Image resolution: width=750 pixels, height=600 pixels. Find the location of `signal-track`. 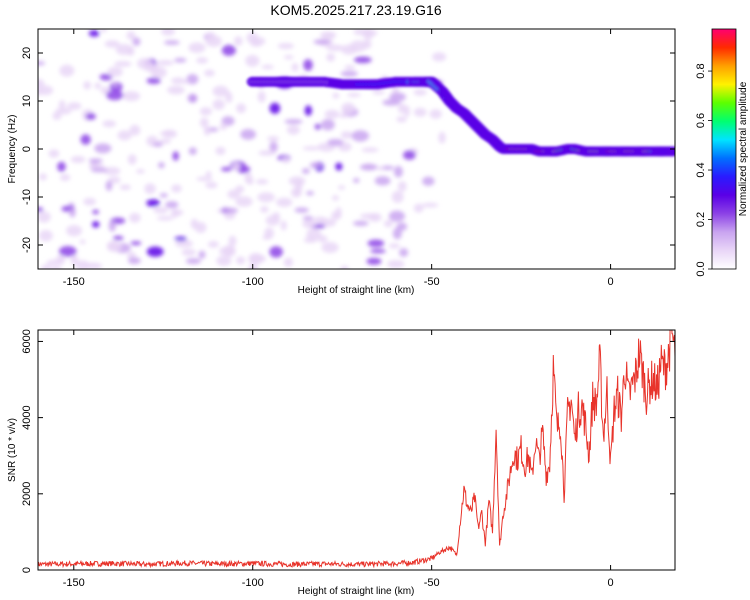

signal-track is located at coordinates (460, 116).